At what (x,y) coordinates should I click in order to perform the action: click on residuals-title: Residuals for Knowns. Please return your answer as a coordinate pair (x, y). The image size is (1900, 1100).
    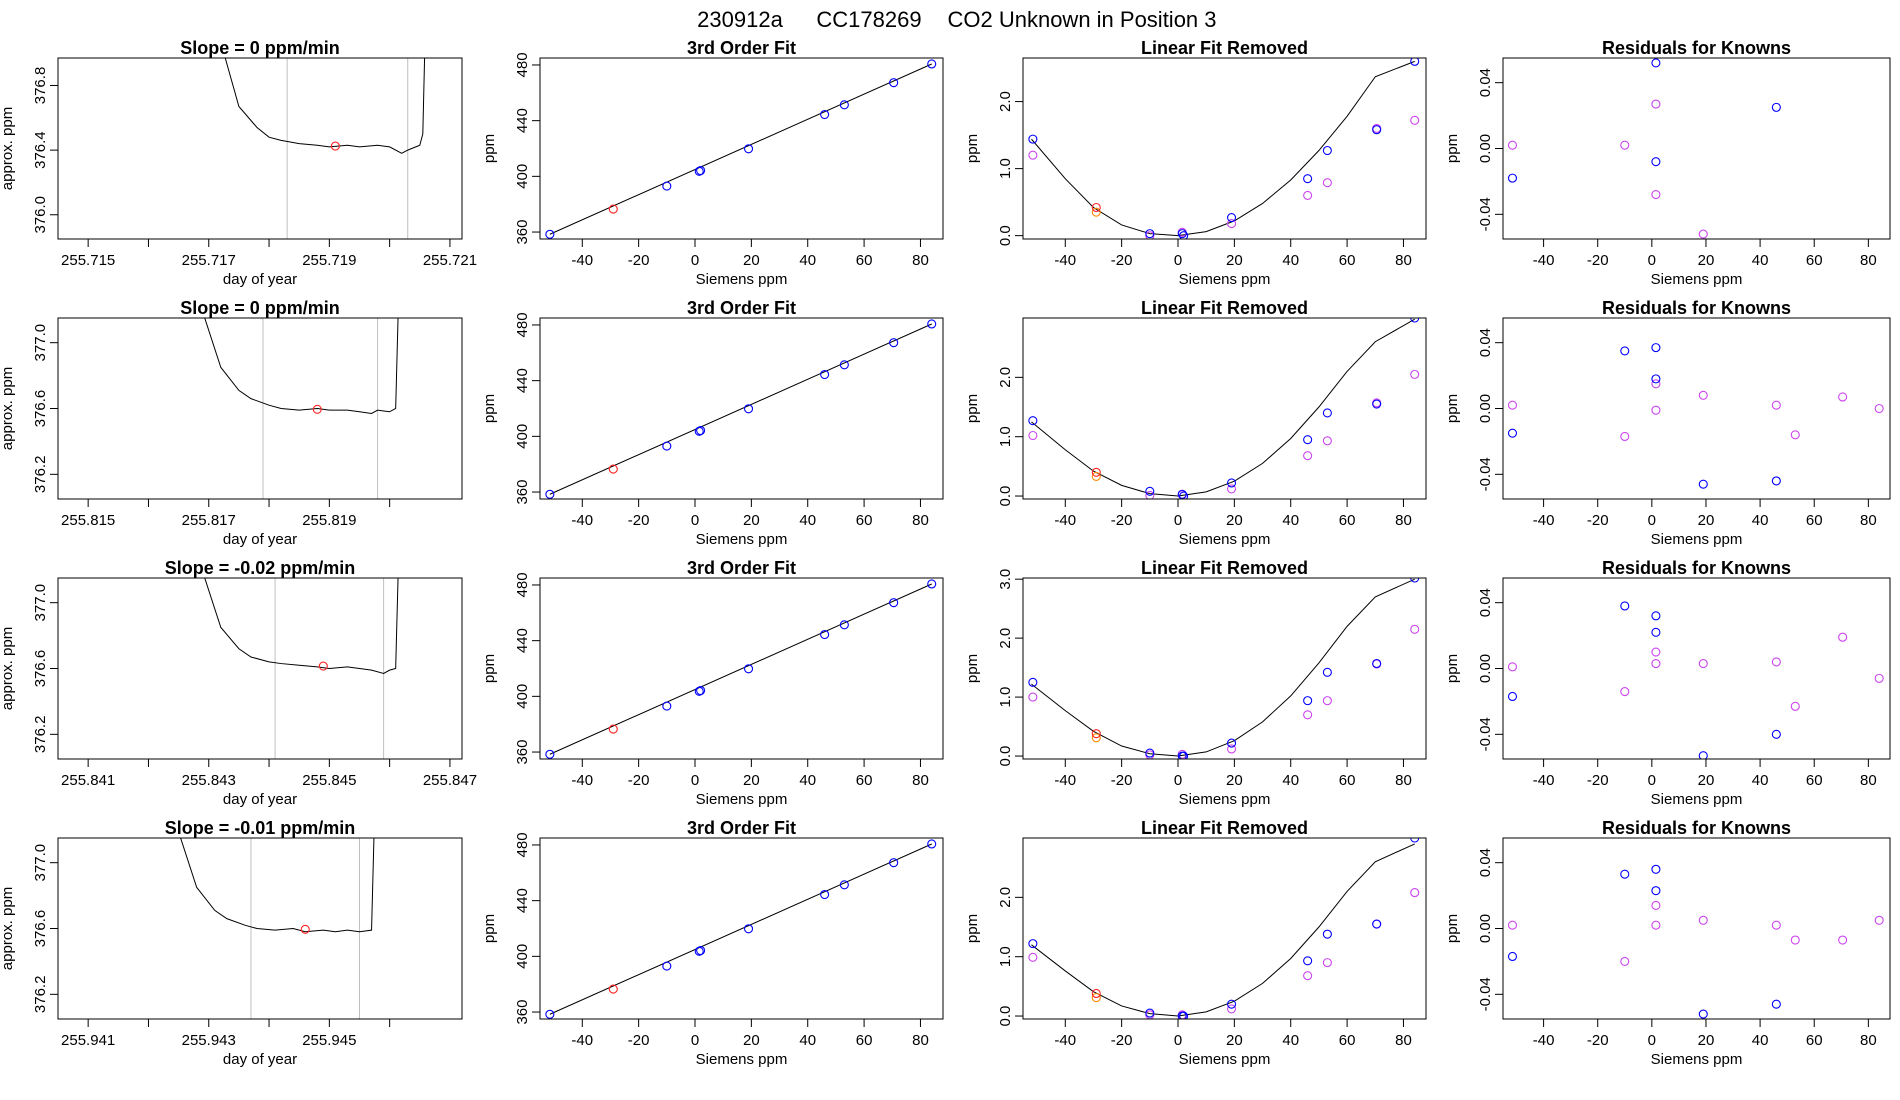
    Looking at the image, I should click on (1696, 48).